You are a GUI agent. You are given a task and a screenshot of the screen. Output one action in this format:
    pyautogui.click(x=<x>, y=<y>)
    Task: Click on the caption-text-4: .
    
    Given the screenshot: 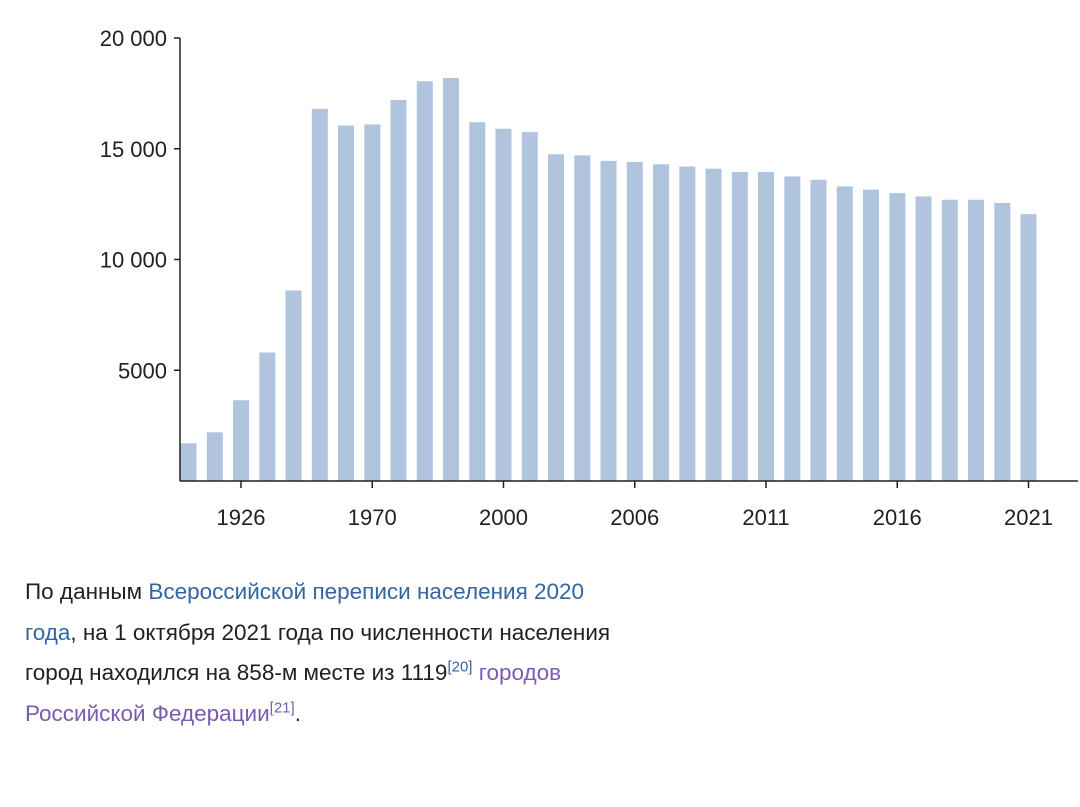 What is the action you would take?
    pyautogui.click(x=297, y=713)
    